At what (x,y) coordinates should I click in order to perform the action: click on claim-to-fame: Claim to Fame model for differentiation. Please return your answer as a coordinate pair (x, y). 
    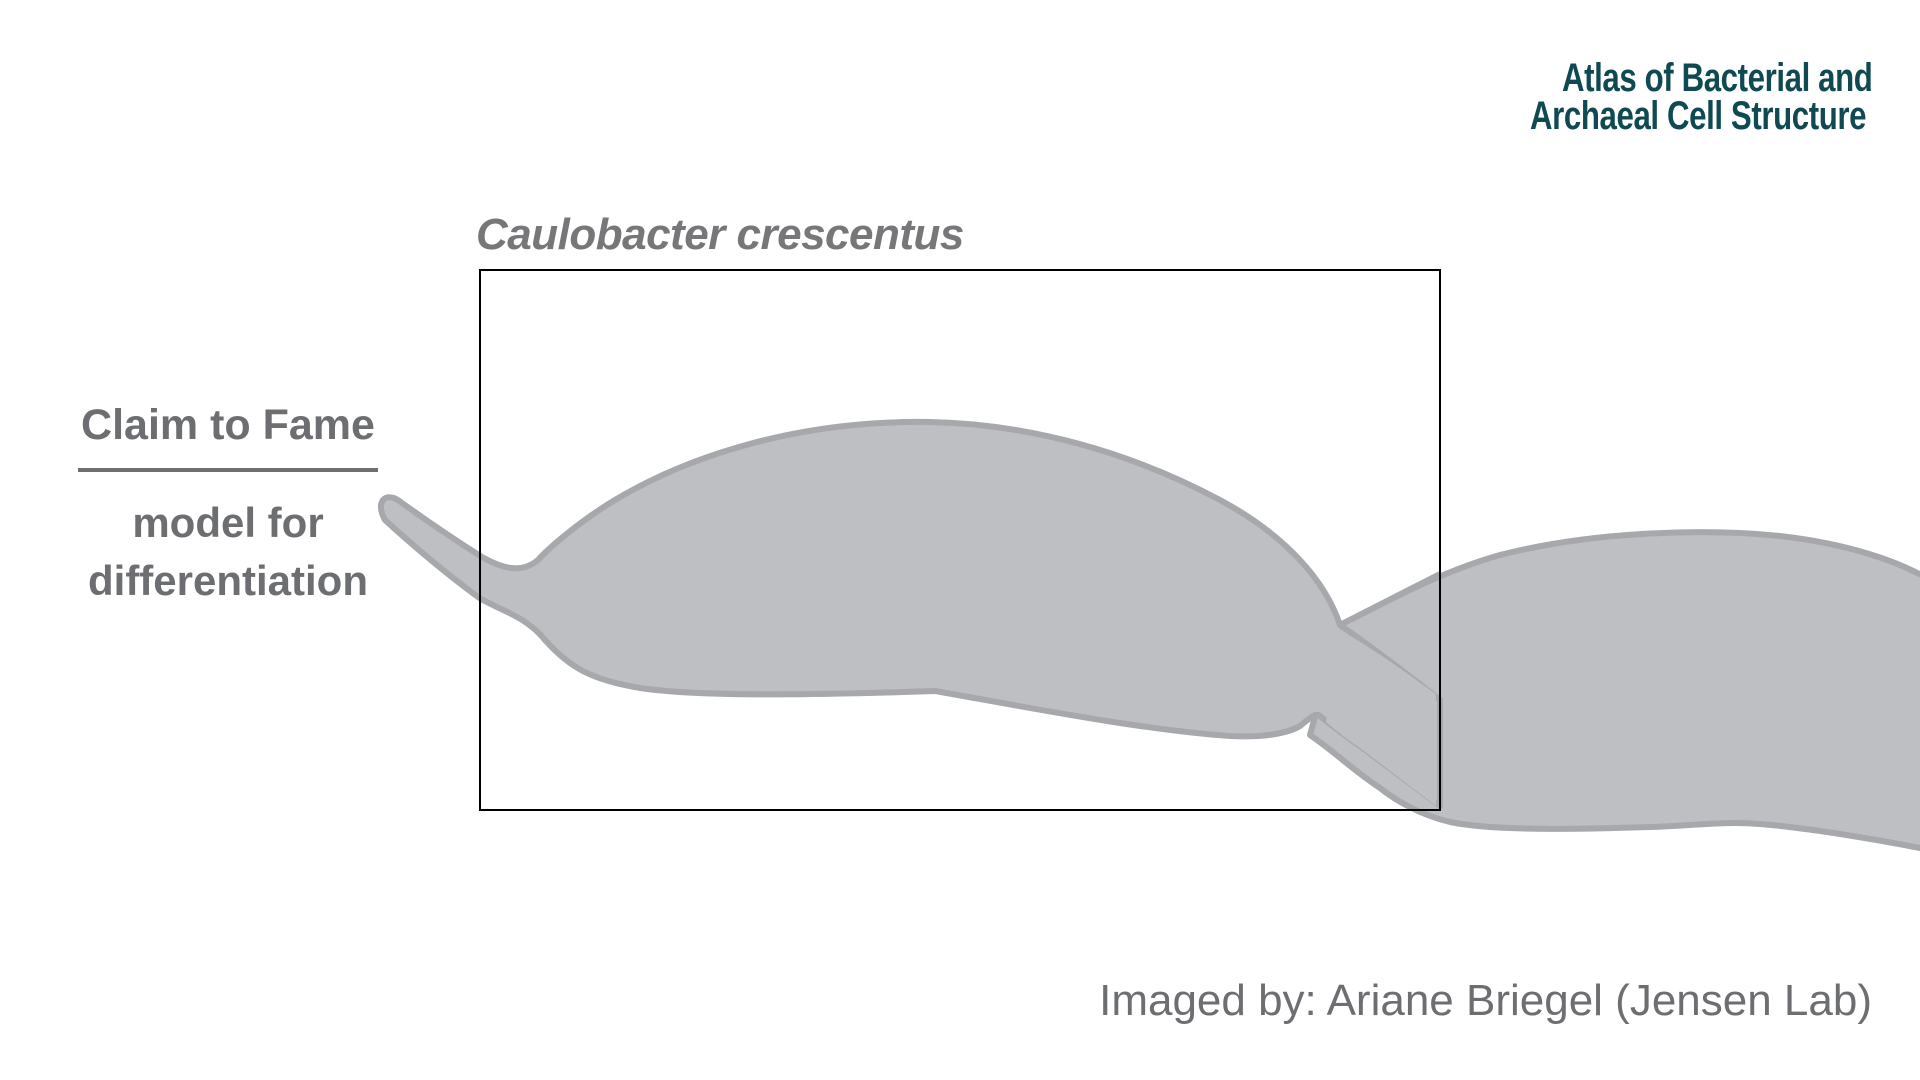
    Looking at the image, I should click on (228, 504).